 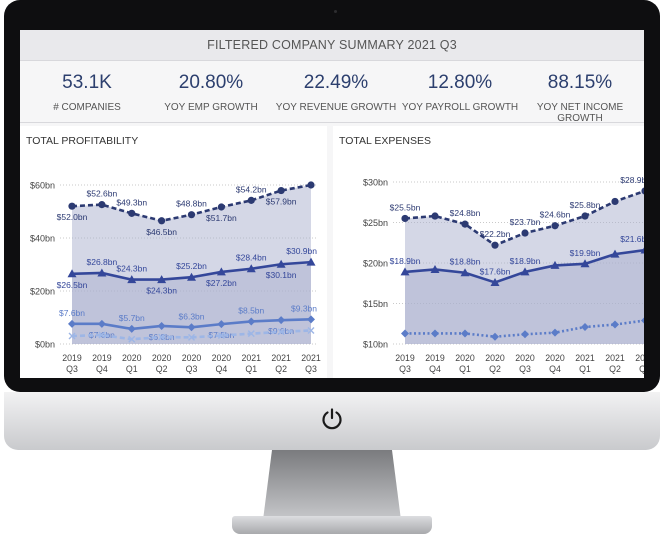 I want to click on kpi-net-income-growth: 88.15% YOY NET INCOME GROWTH, so click(x=580, y=97).